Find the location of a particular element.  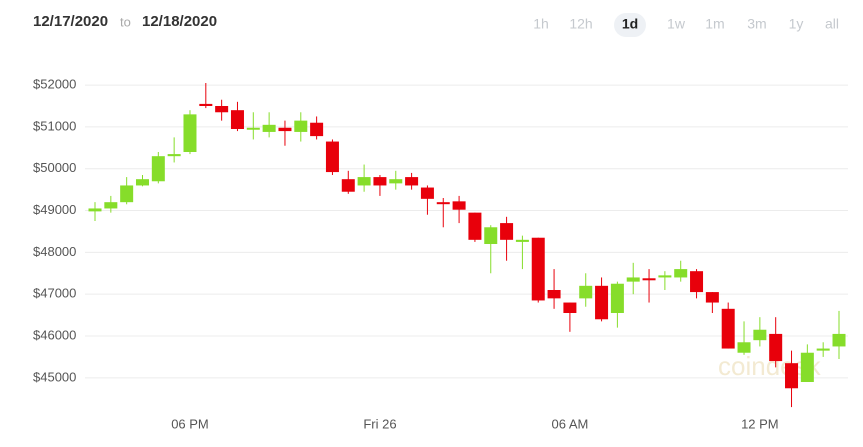

y-tick-label: $49000 is located at coordinates (54, 209).